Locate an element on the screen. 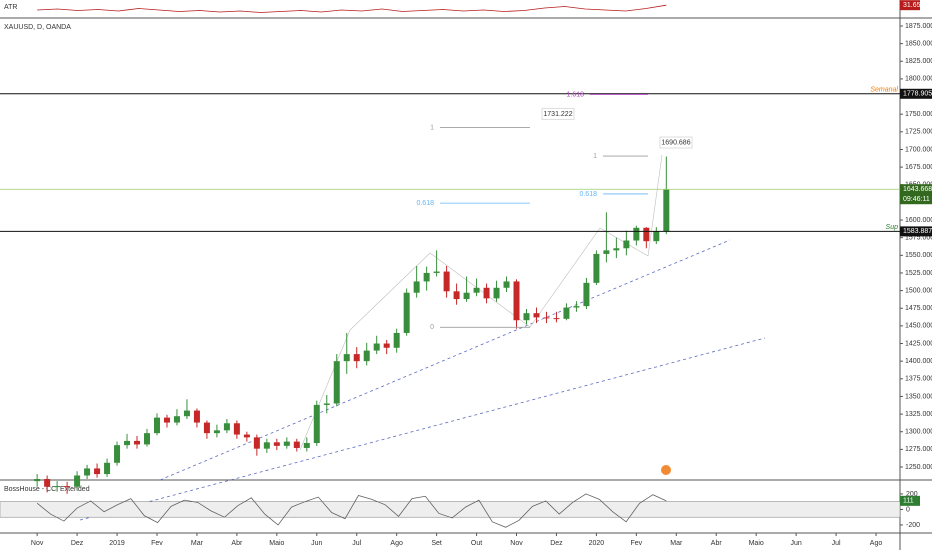  y-tick-label: 1325.000 is located at coordinates (918, 414).